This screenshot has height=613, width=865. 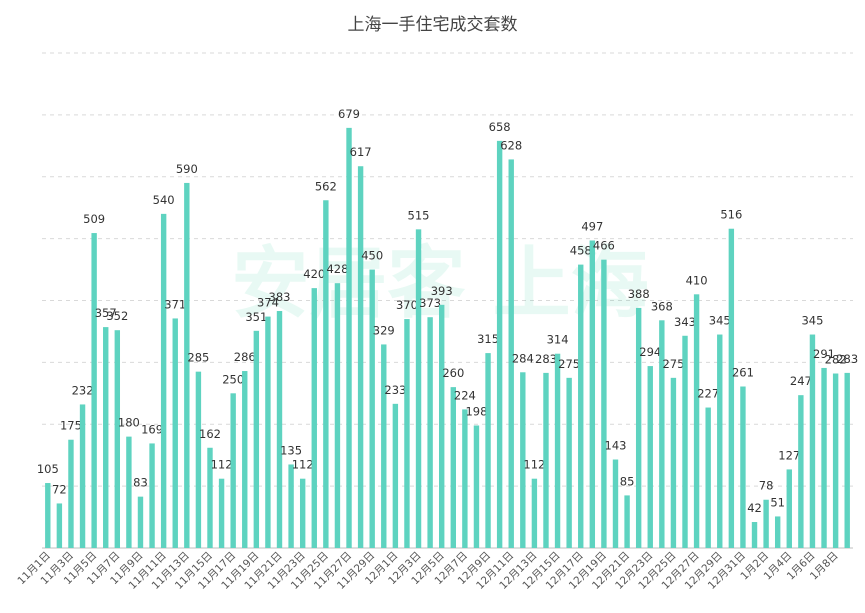 I want to click on data-label: 227, so click(x=708, y=394).